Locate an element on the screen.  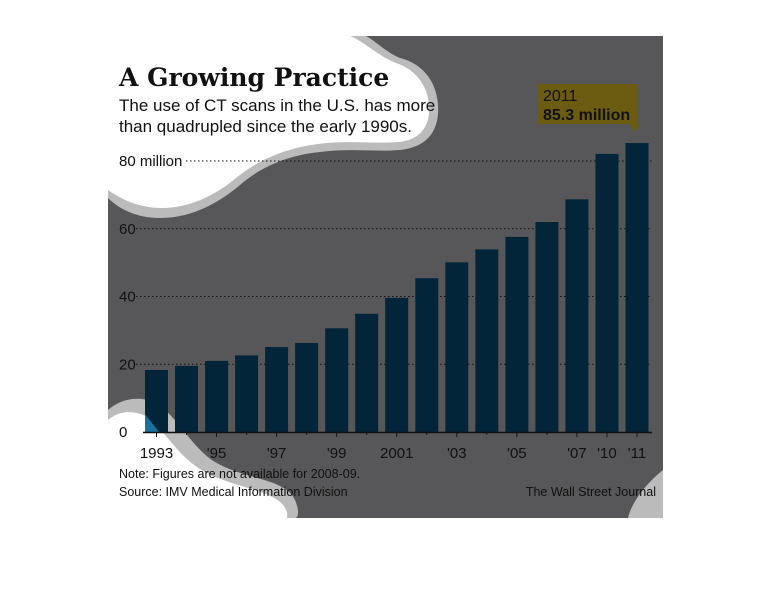
bar-1997 is located at coordinates (277, 389).